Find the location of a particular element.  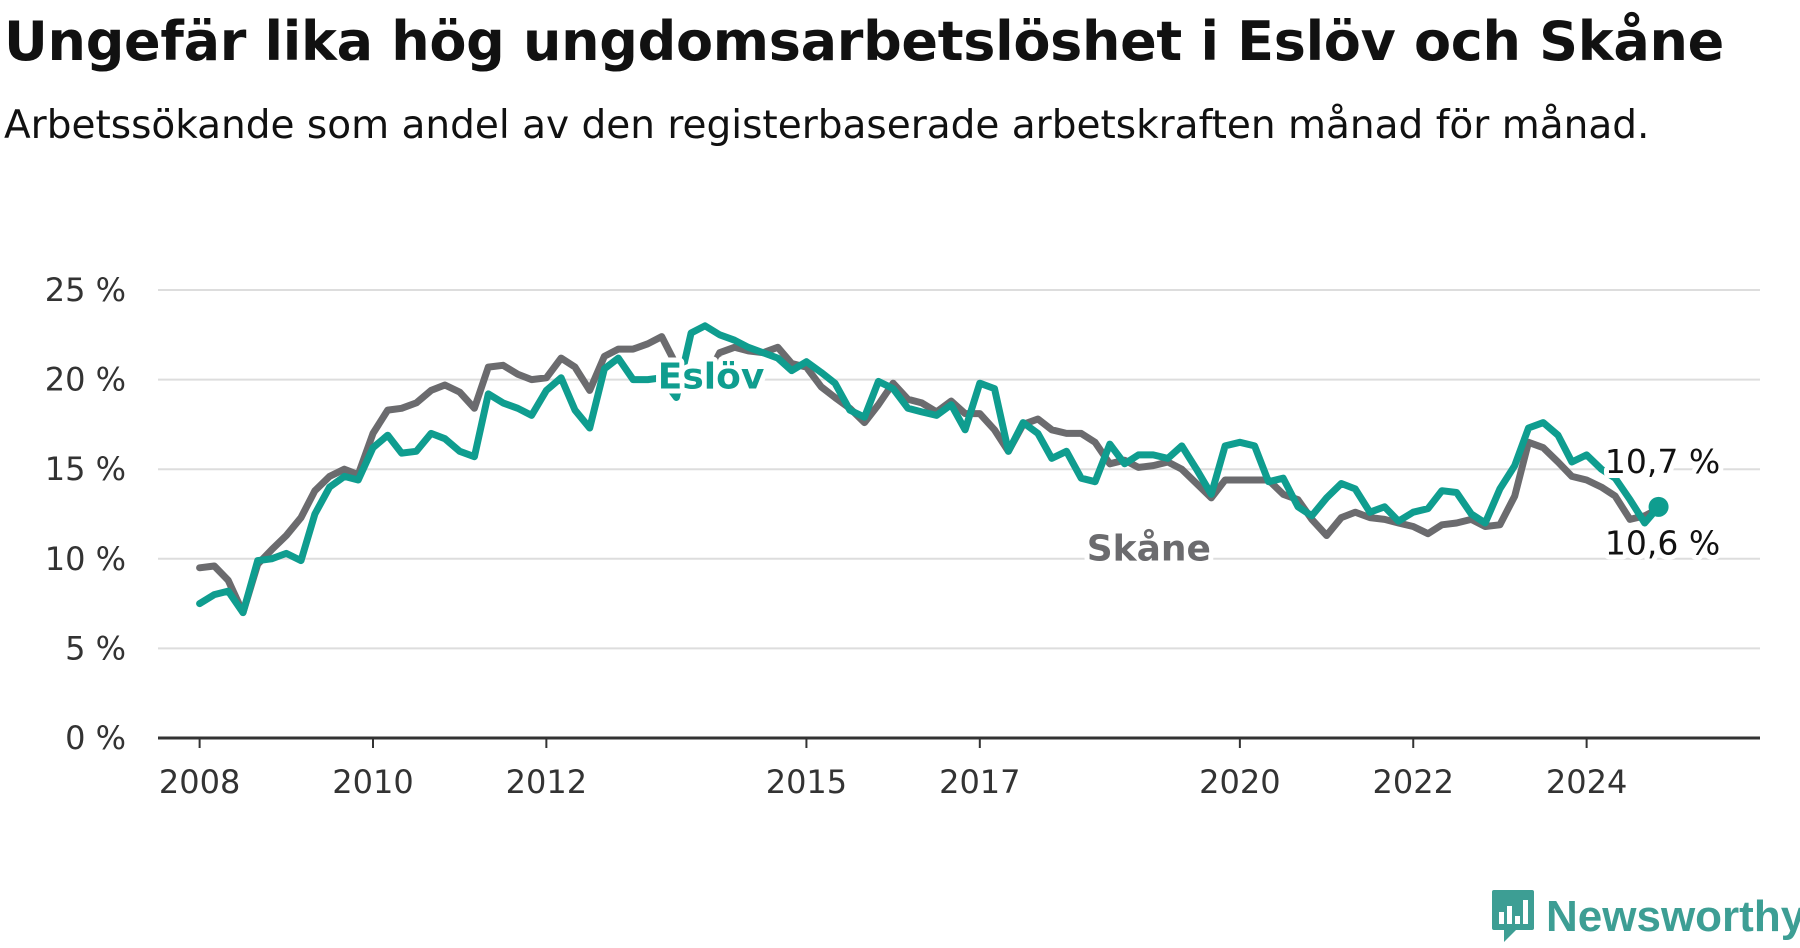

skane-series-label-halo: Skåne is located at coordinates (1149, 549).